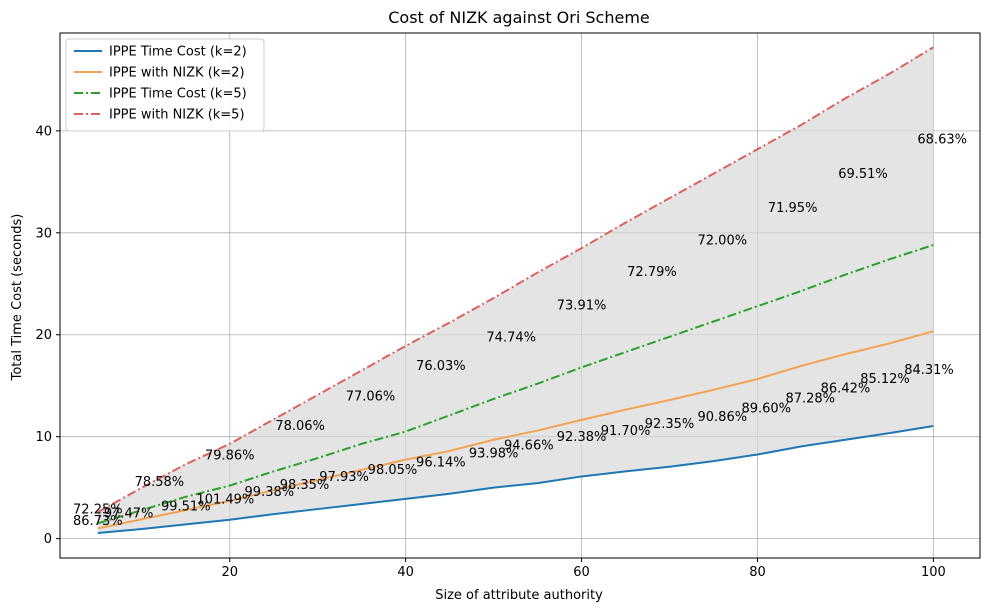 The width and height of the screenshot is (989, 616). What do you see at coordinates (511, 337) in the screenshot?
I see `percentage-annotation: 74.74%` at bounding box center [511, 337].